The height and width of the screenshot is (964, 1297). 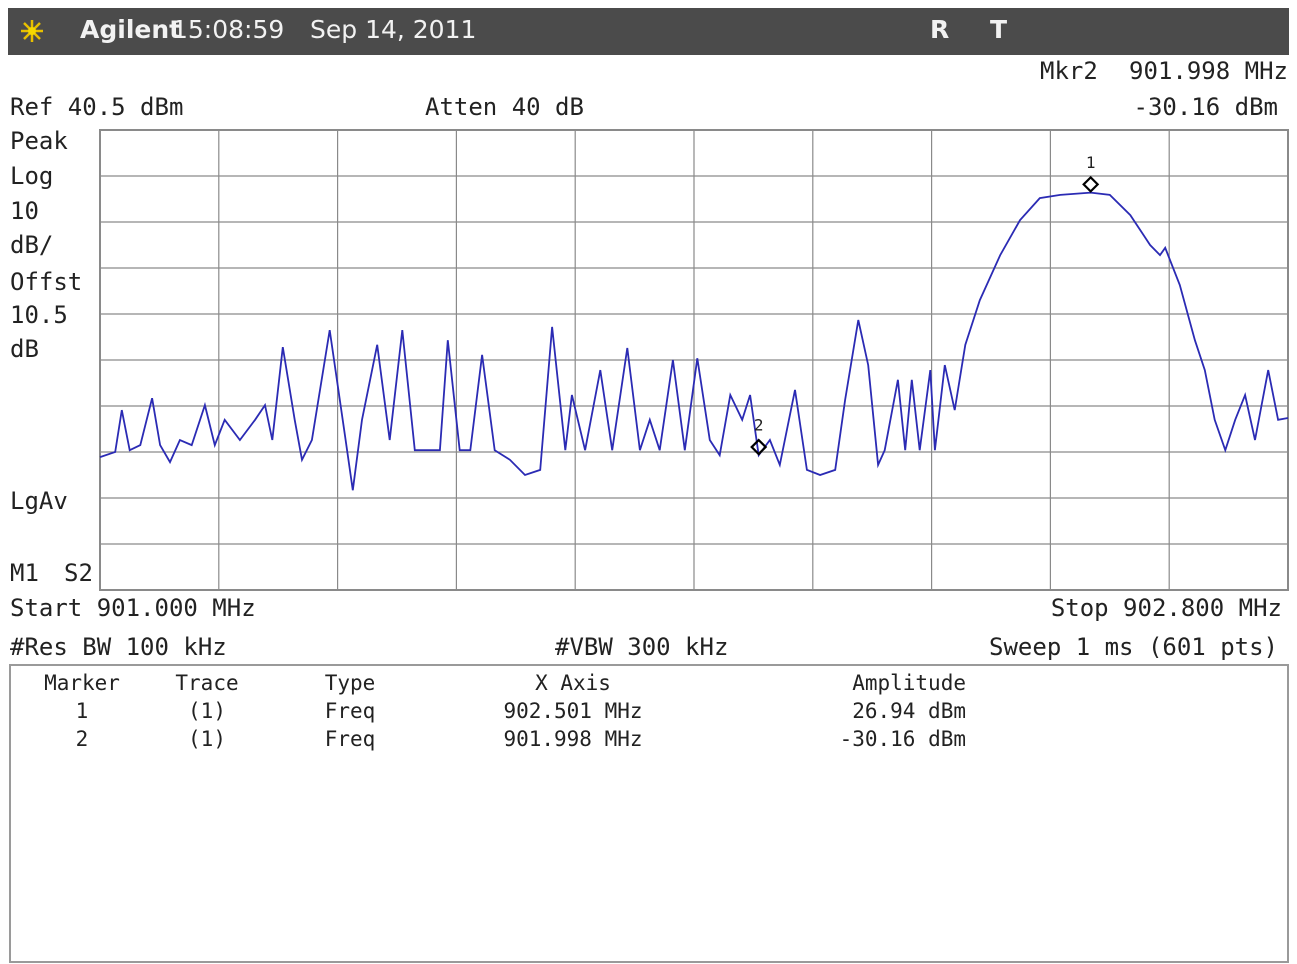 What do you see at coordinates (1069, 71) in the screenshot?
I see `marker-name: Mkr2` at bounding box center [1069, 71].